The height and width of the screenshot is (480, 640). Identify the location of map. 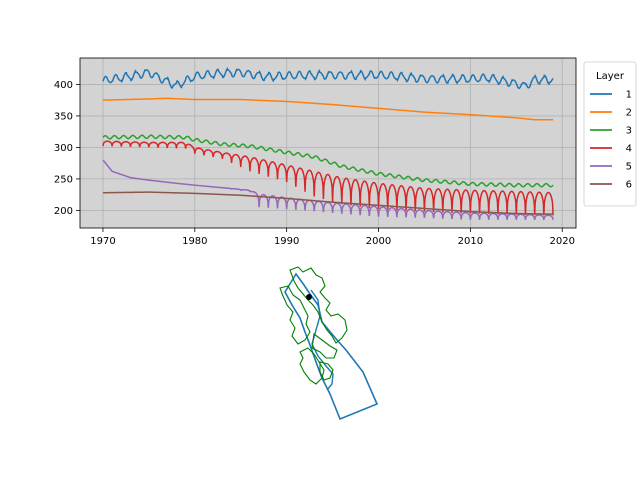
(329, 343).